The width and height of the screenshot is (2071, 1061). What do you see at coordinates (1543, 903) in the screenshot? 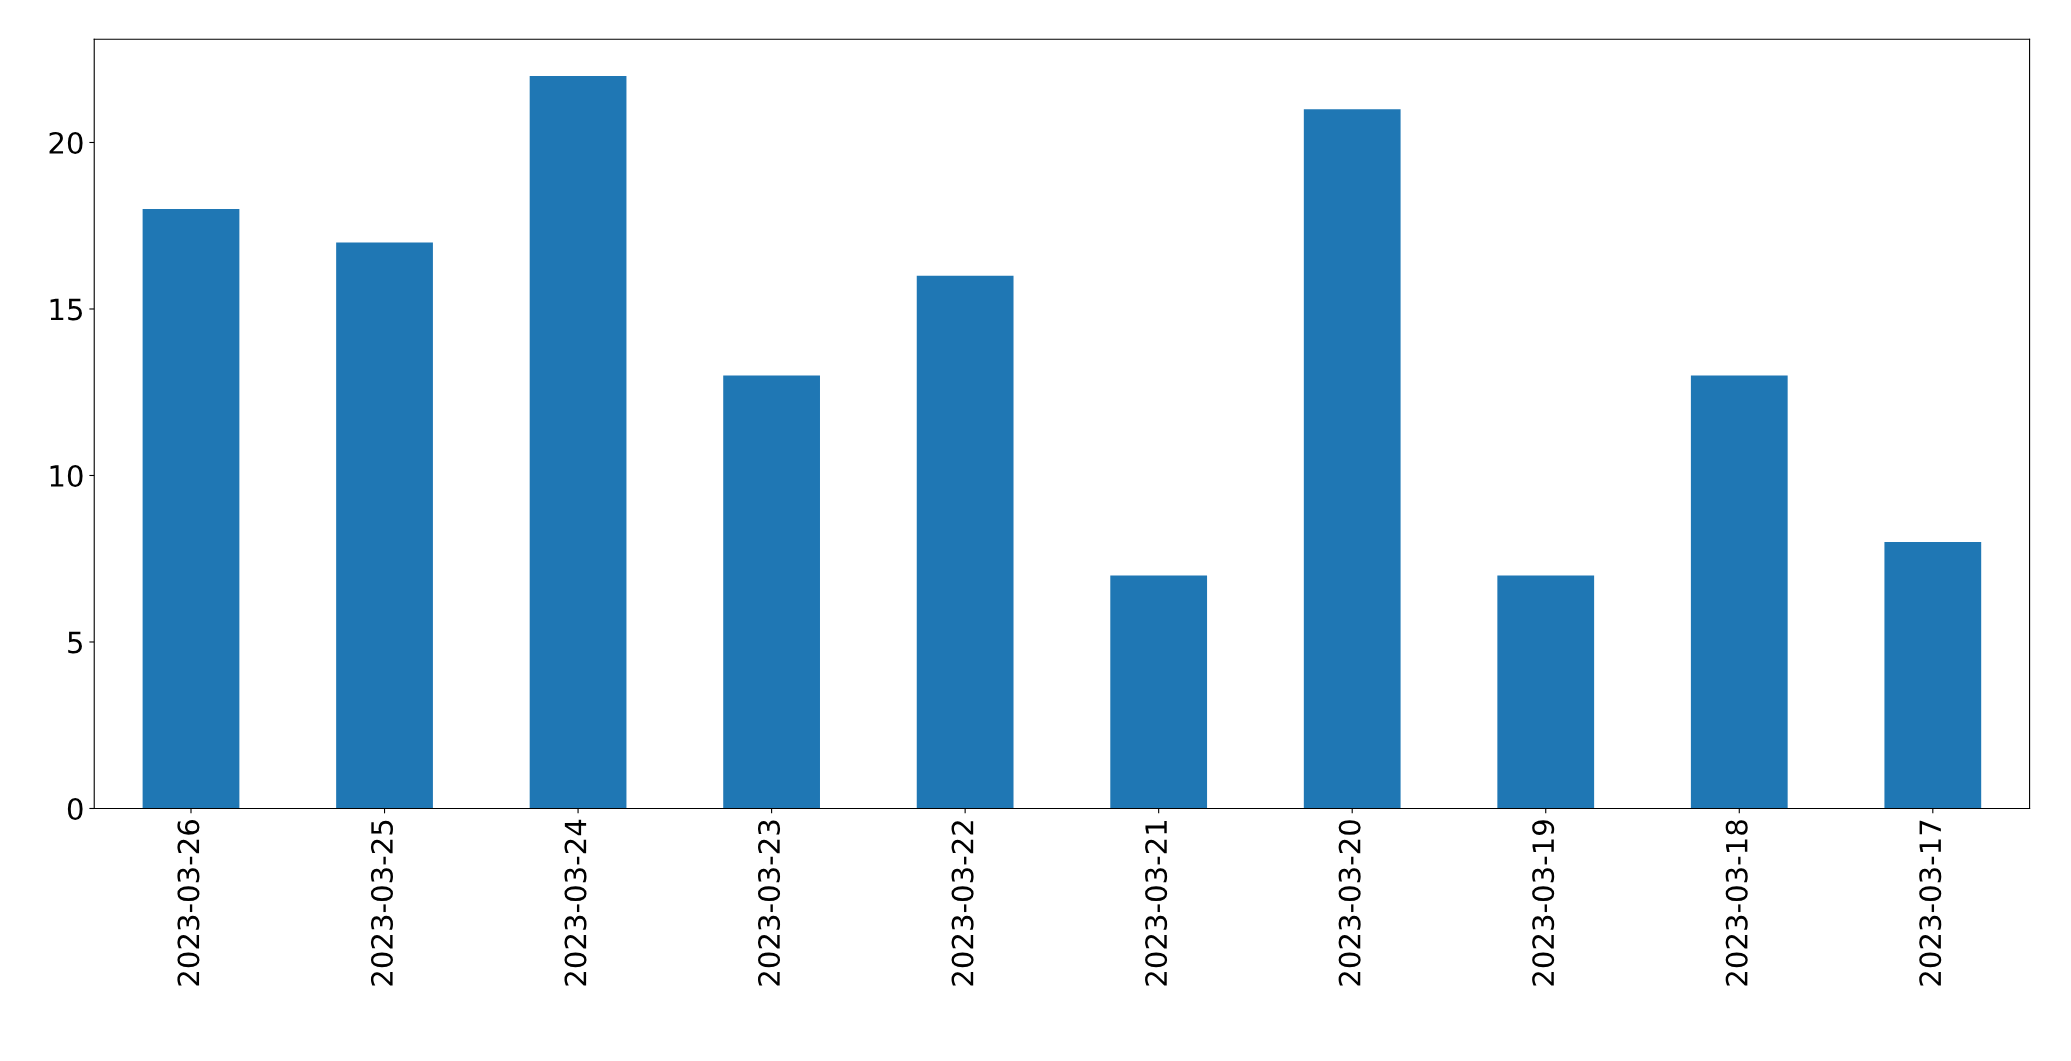
I see `x-tick-label: 2023-03-19` at bounding box center [1543, 903].